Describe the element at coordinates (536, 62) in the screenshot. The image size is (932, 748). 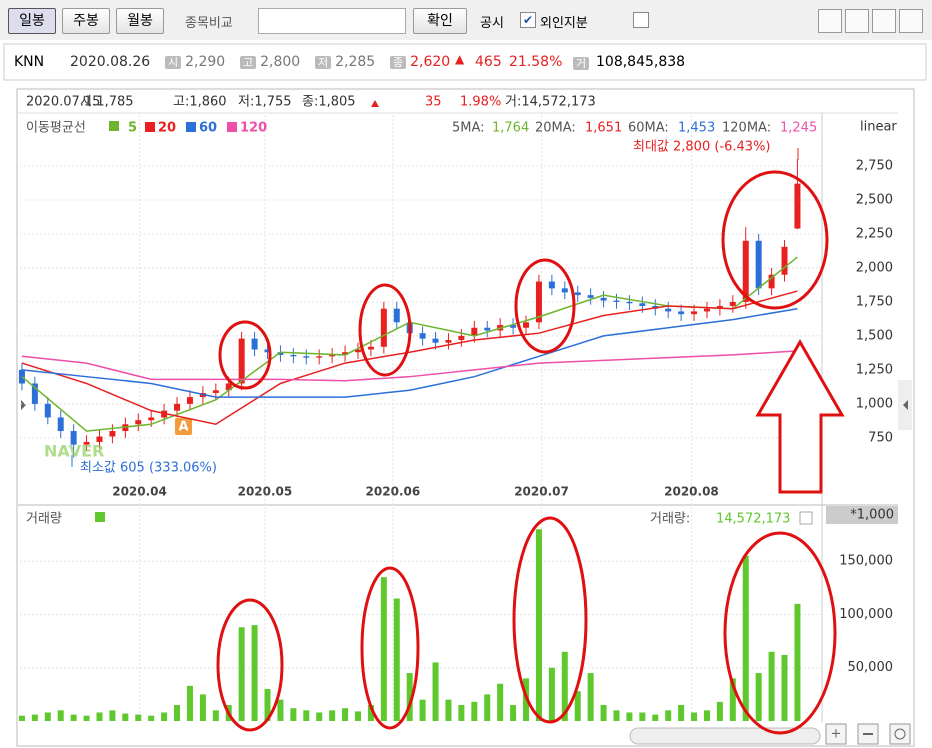
I see `quote-change-pct: 21.58%` at that location.